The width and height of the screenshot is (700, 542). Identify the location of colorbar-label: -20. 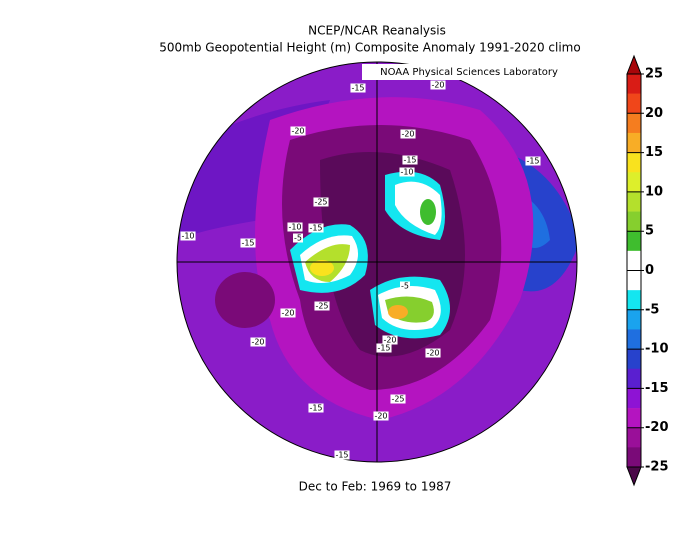
(657, 427).